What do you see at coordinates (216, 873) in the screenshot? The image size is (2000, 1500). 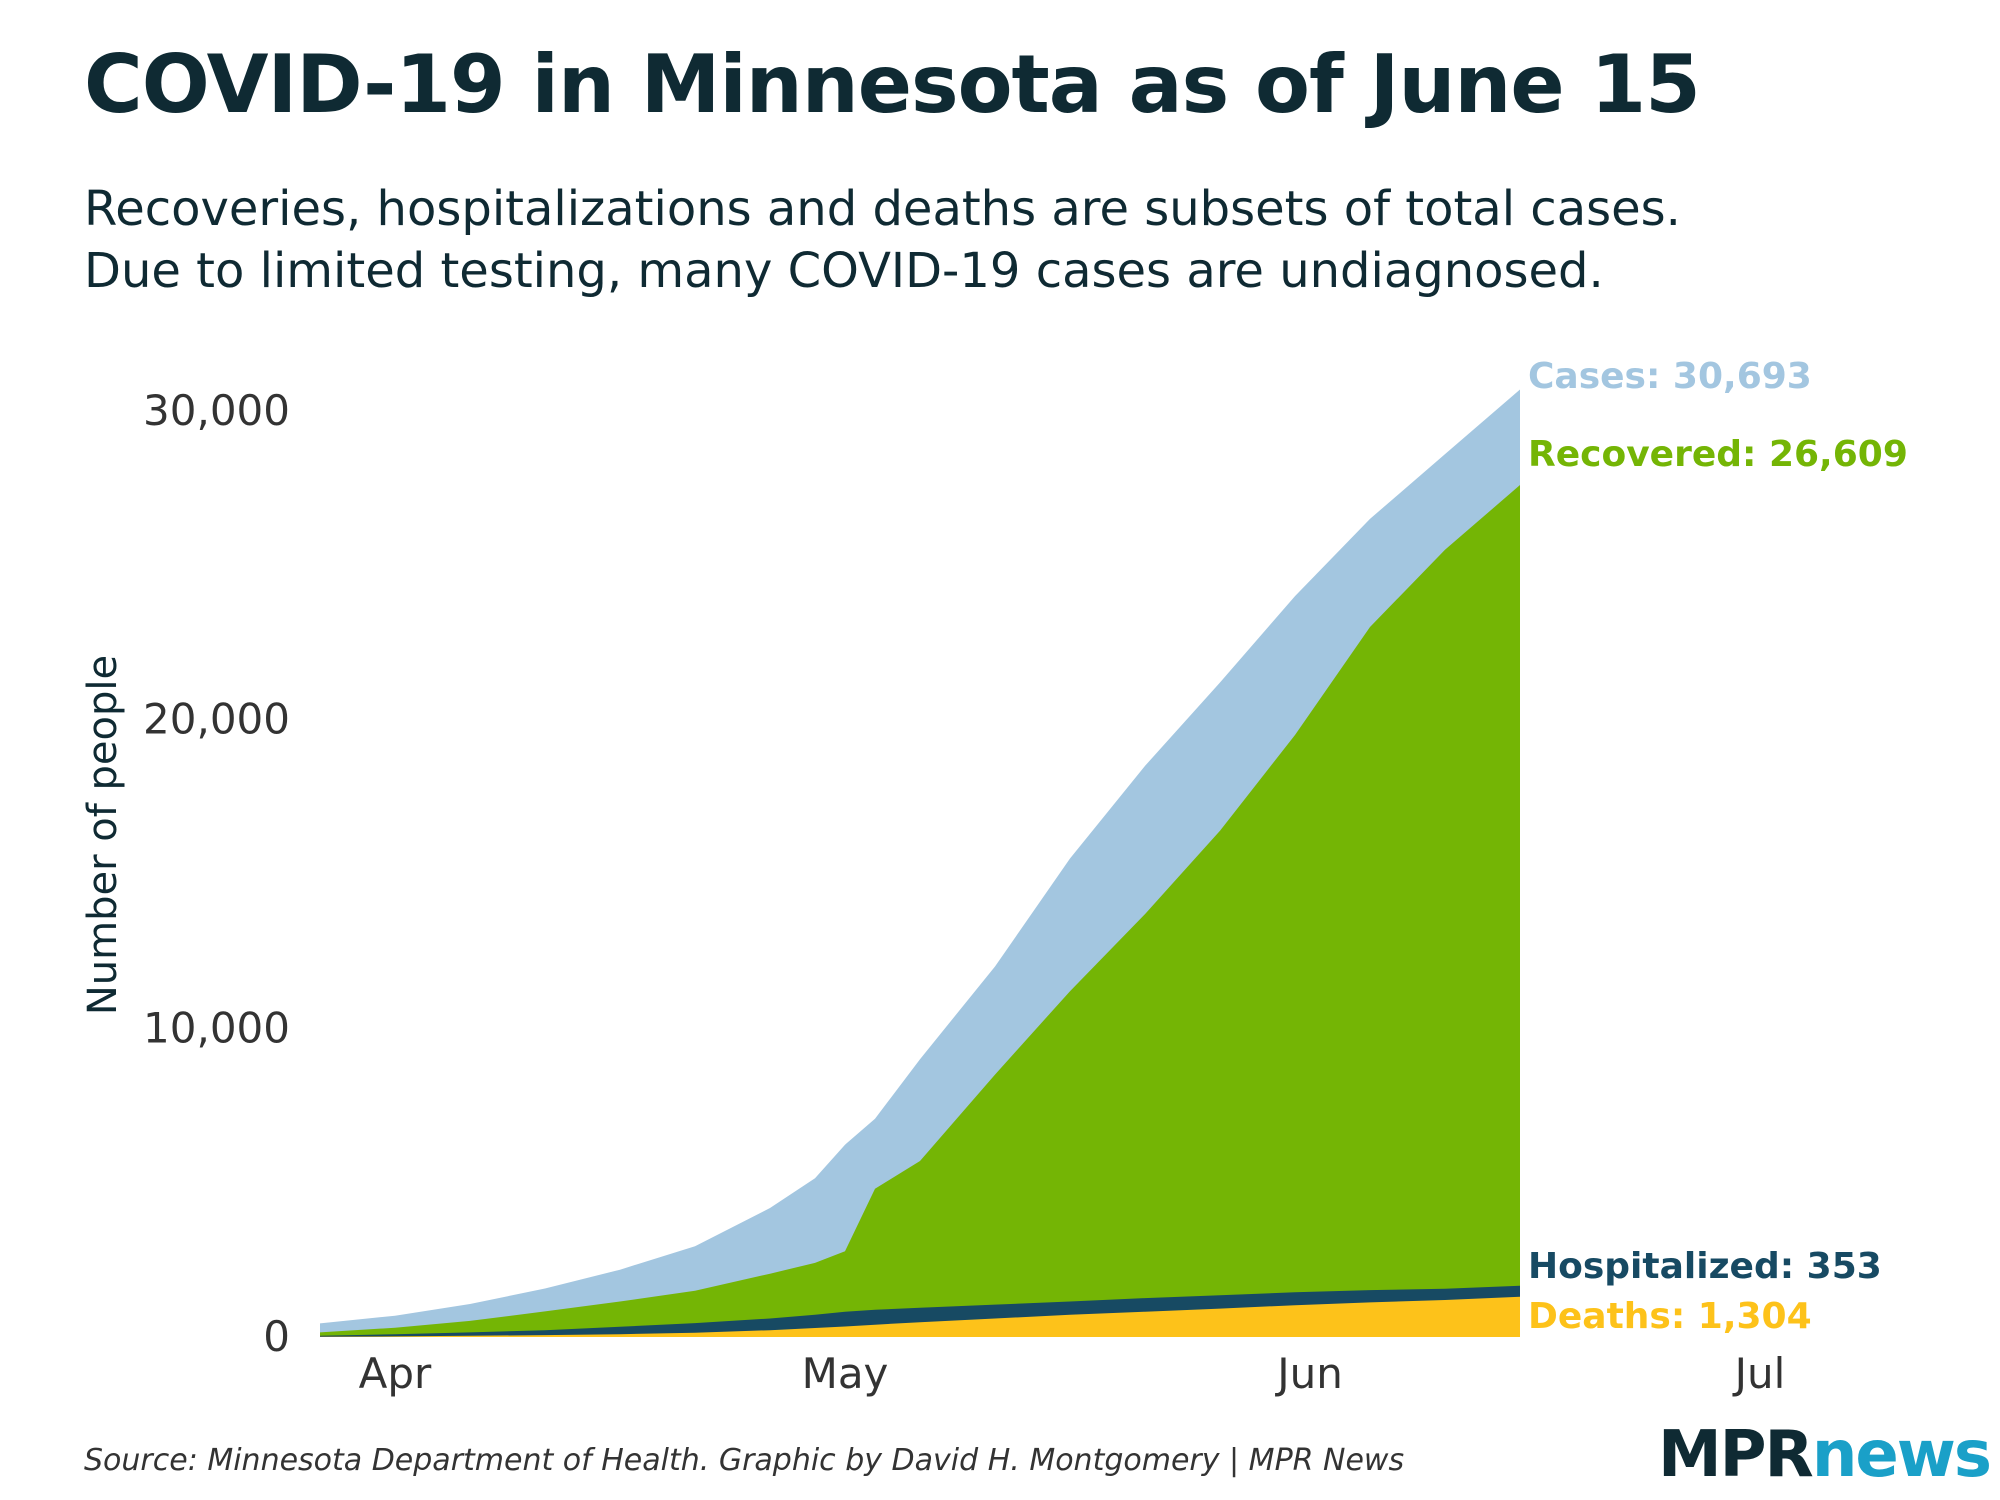 I see `y-axis-ticks: 0 10,000 20,000 30,000` at bounding box center [216, 873].